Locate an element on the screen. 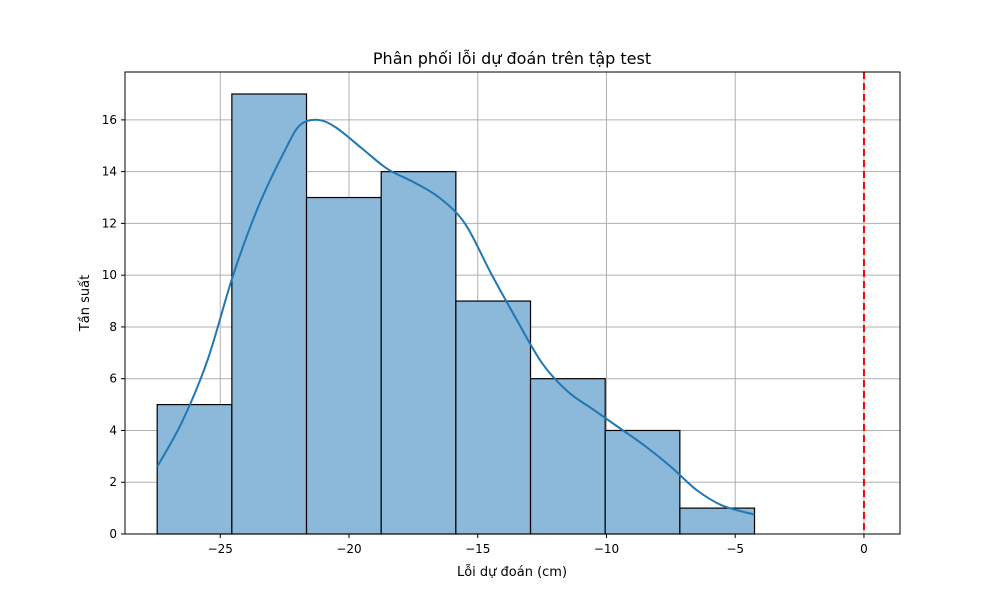  y-tick-label: 8 is located at coordinates (113, 327).